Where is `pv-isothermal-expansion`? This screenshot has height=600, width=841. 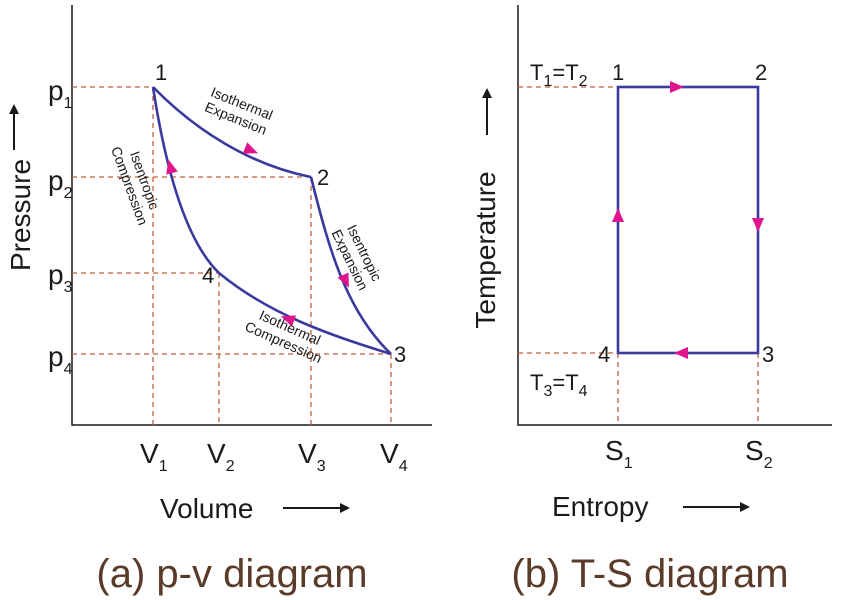
pv-isothermal-expansion is located at coordinates (232, 132).